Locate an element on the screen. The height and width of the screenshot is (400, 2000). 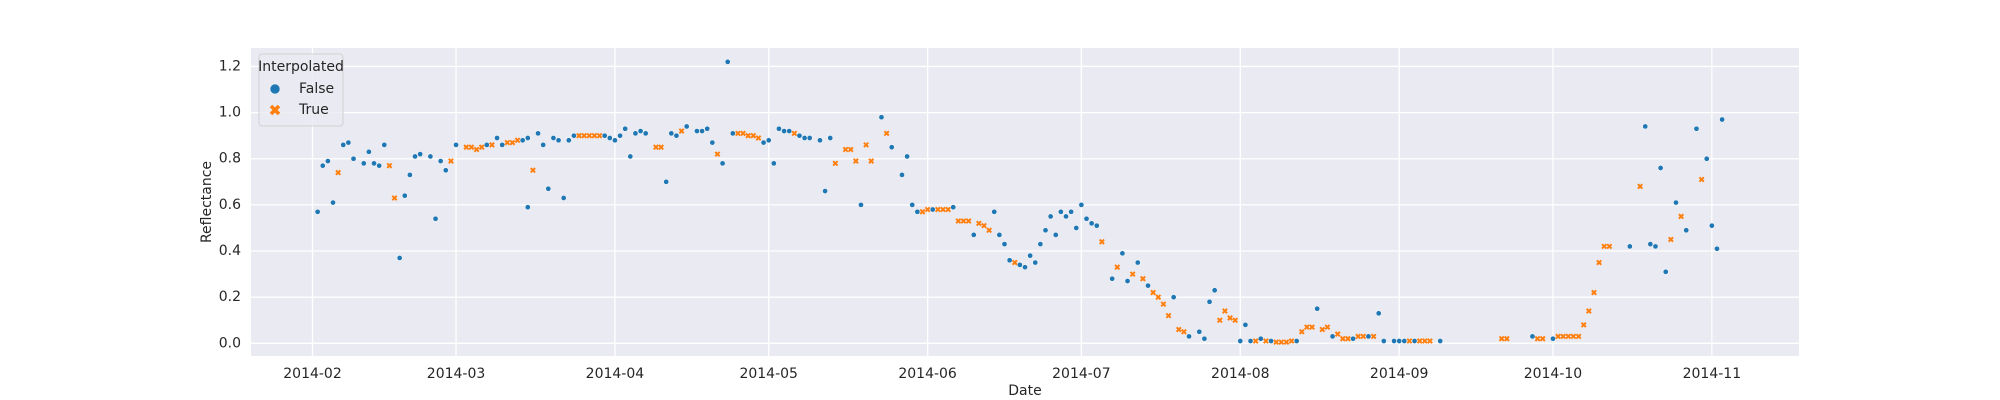
legend-marker is located at coordinates (275, 110).